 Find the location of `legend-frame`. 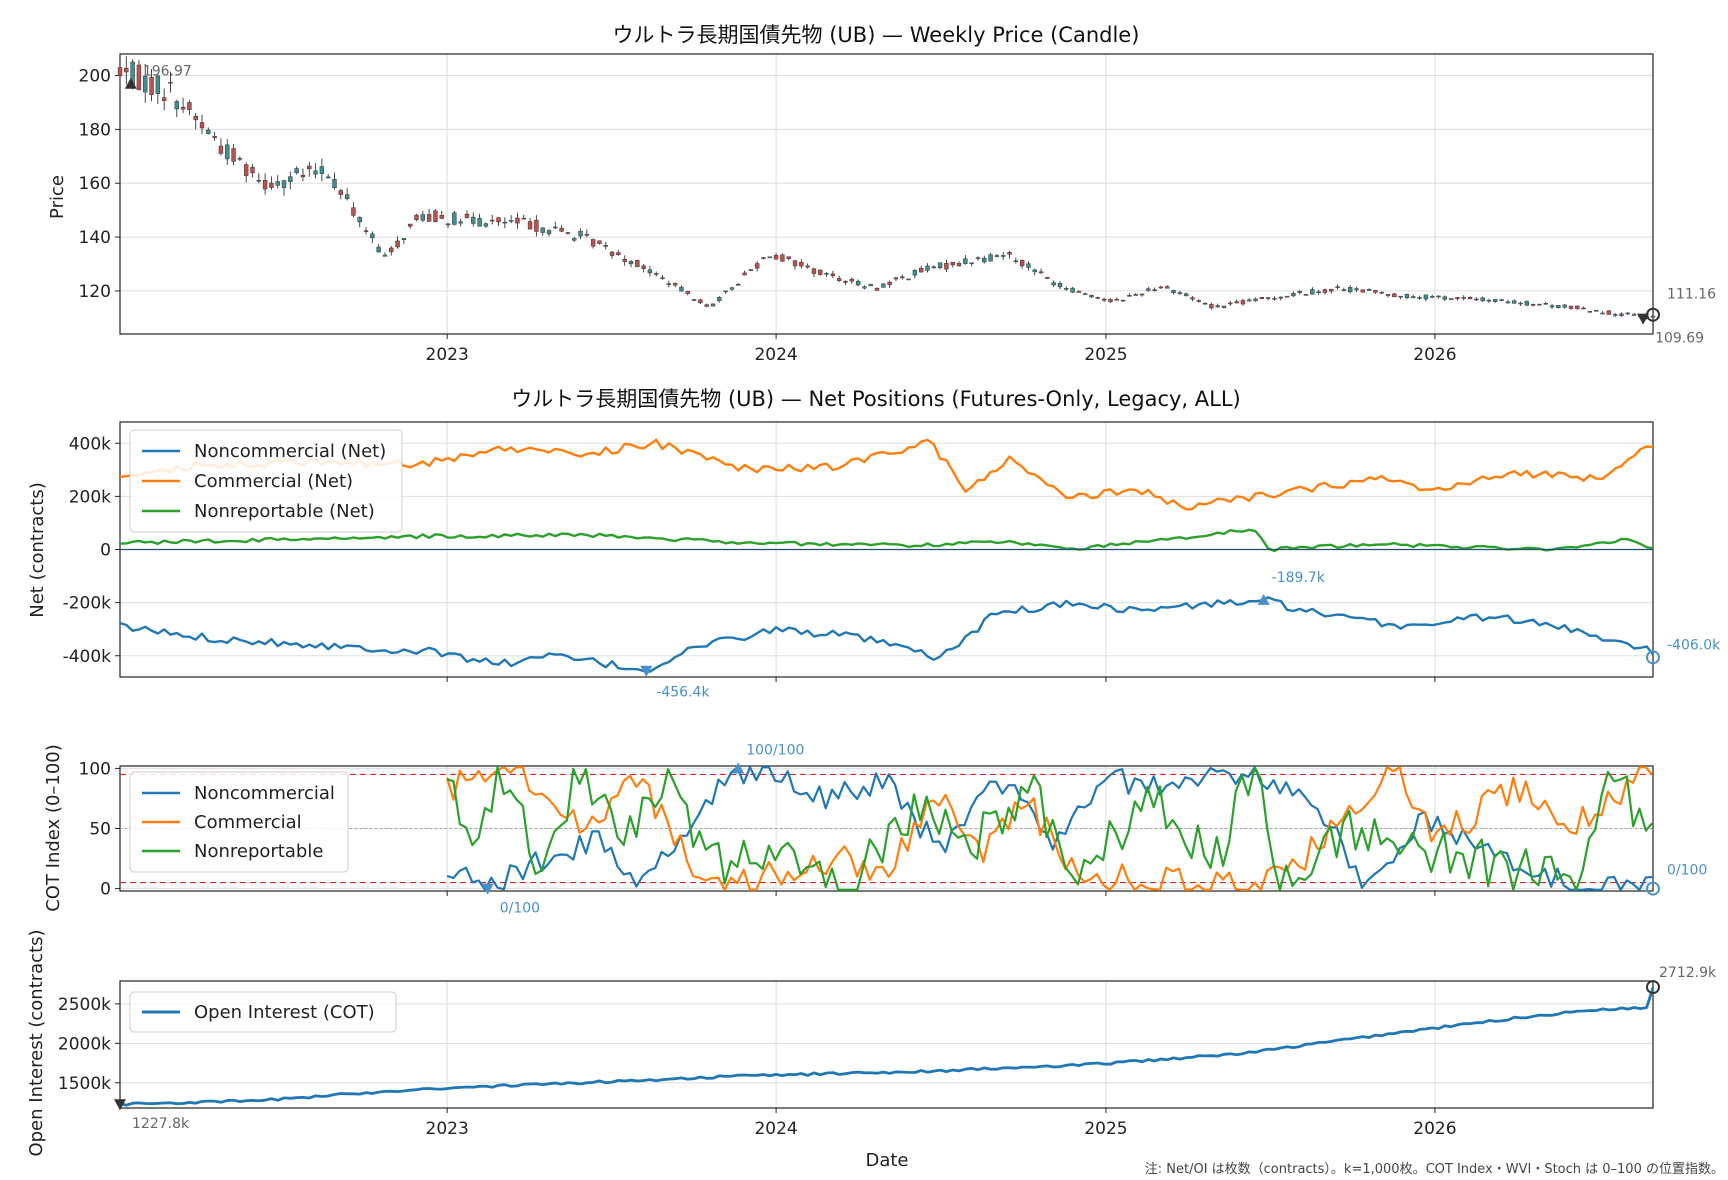

legend-frame is located at coordinates (263, 1012).